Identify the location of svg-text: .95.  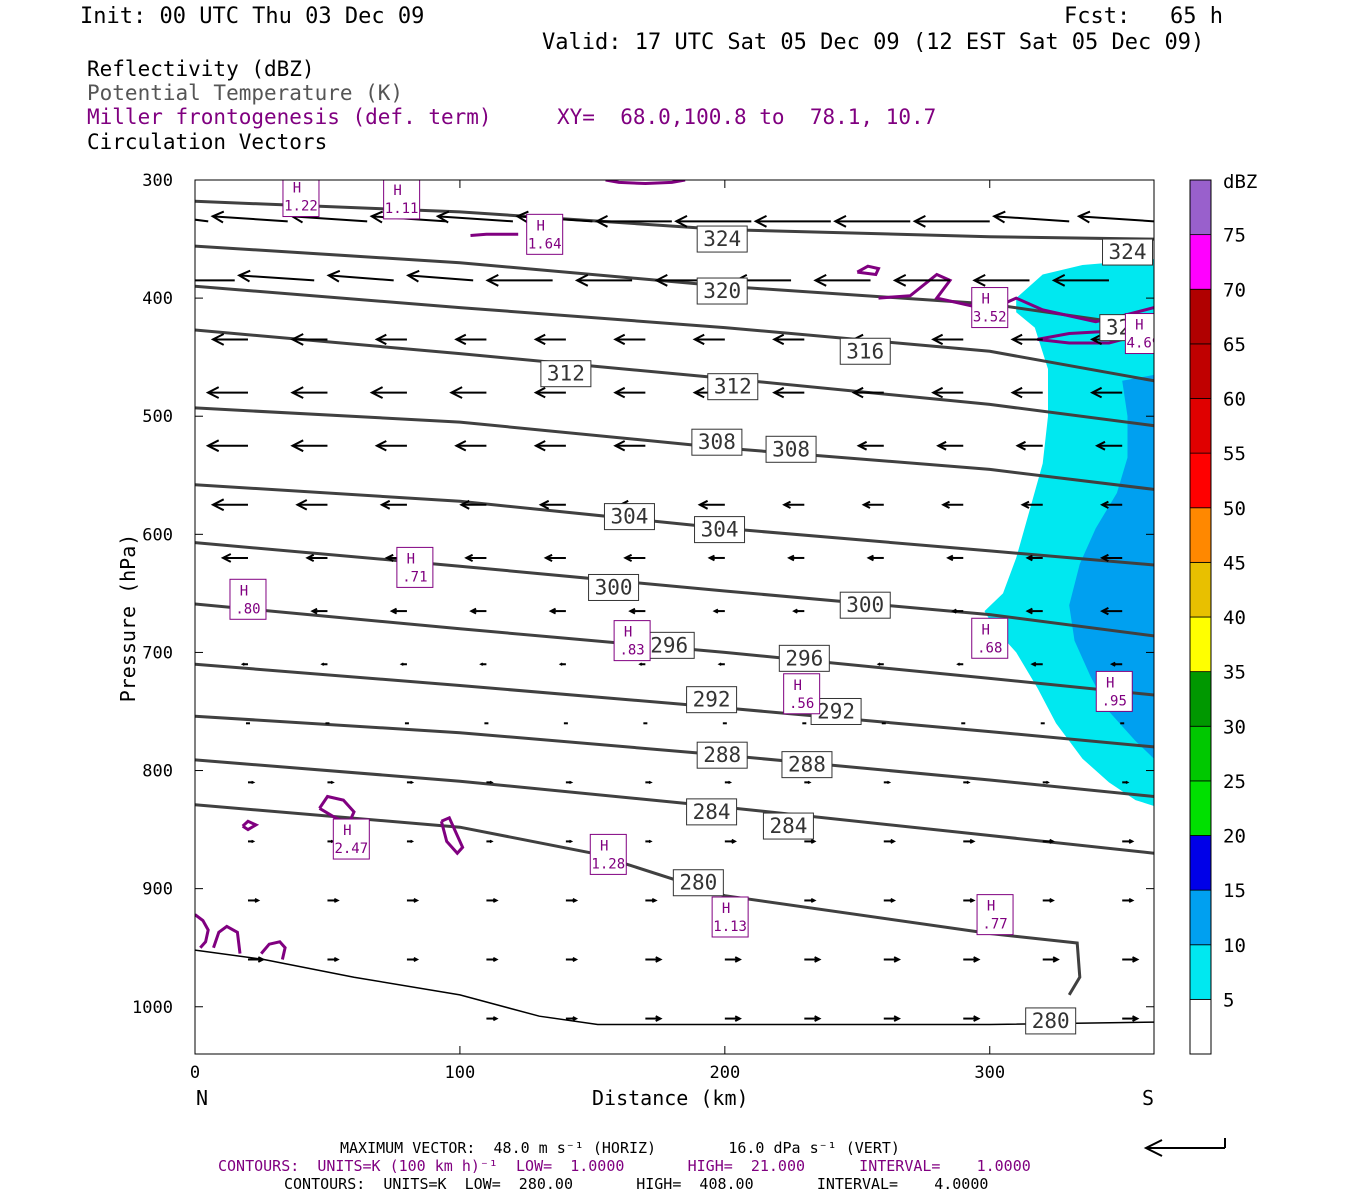
(1114, 701).